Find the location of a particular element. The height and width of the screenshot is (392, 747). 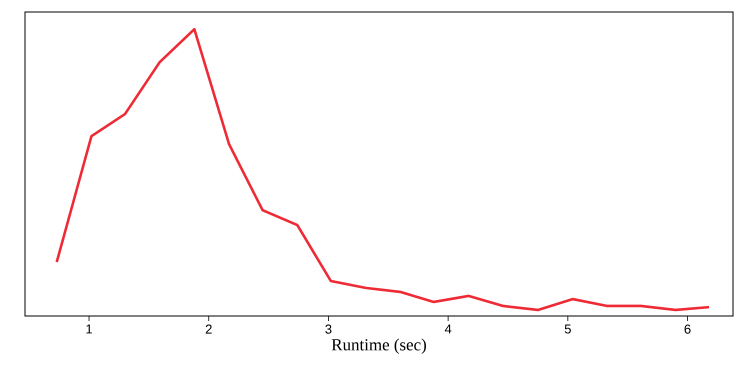

x-tick-label: 3 is located at coordinates (328, 329).